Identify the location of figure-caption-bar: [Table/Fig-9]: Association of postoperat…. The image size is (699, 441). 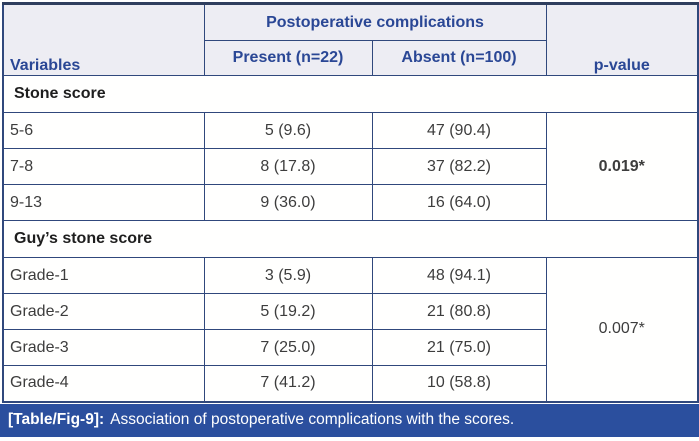
(349, 420).